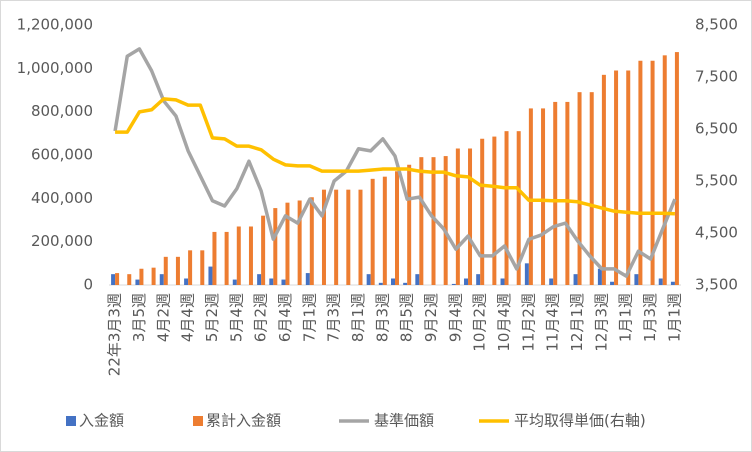 This screenshot has height=452, width=752. What do you see at coordinates (163, 317) in the screenshot?
I see `x-tick-label: 4月2週` at bounding box center [163, 317].